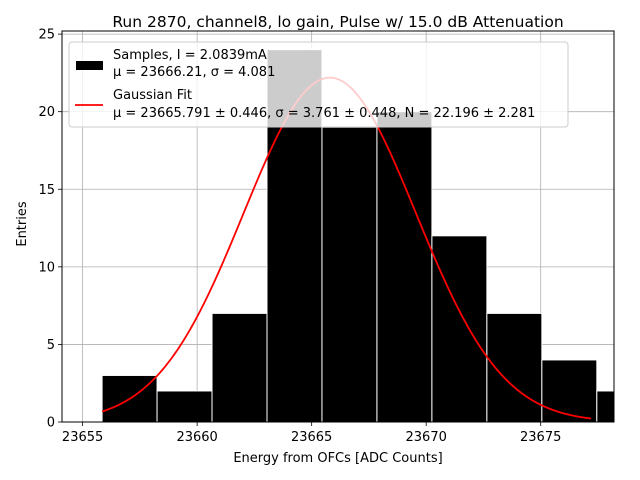  I want to click on x-axis-label: Energy from OFCs [ADC Counts], so click(337, 458).